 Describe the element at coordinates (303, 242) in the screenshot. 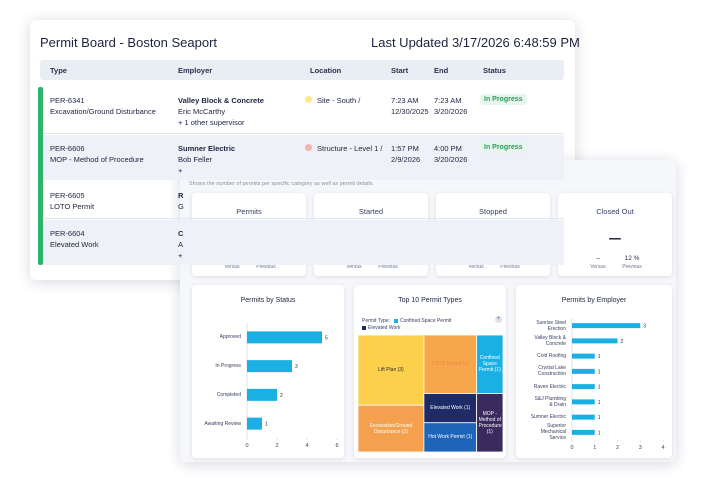

I see `row-background` at that location.